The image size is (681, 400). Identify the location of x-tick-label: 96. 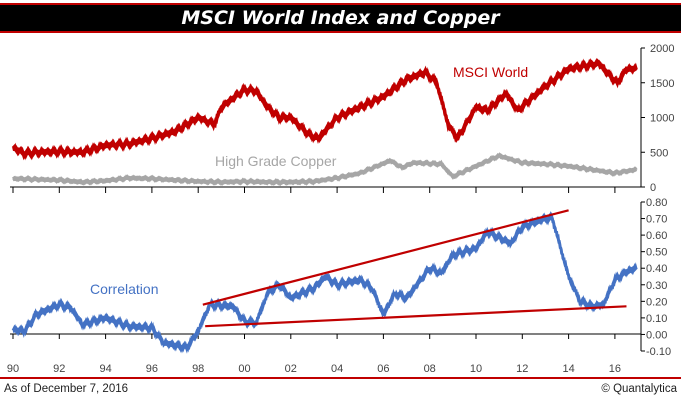
(152, 369).